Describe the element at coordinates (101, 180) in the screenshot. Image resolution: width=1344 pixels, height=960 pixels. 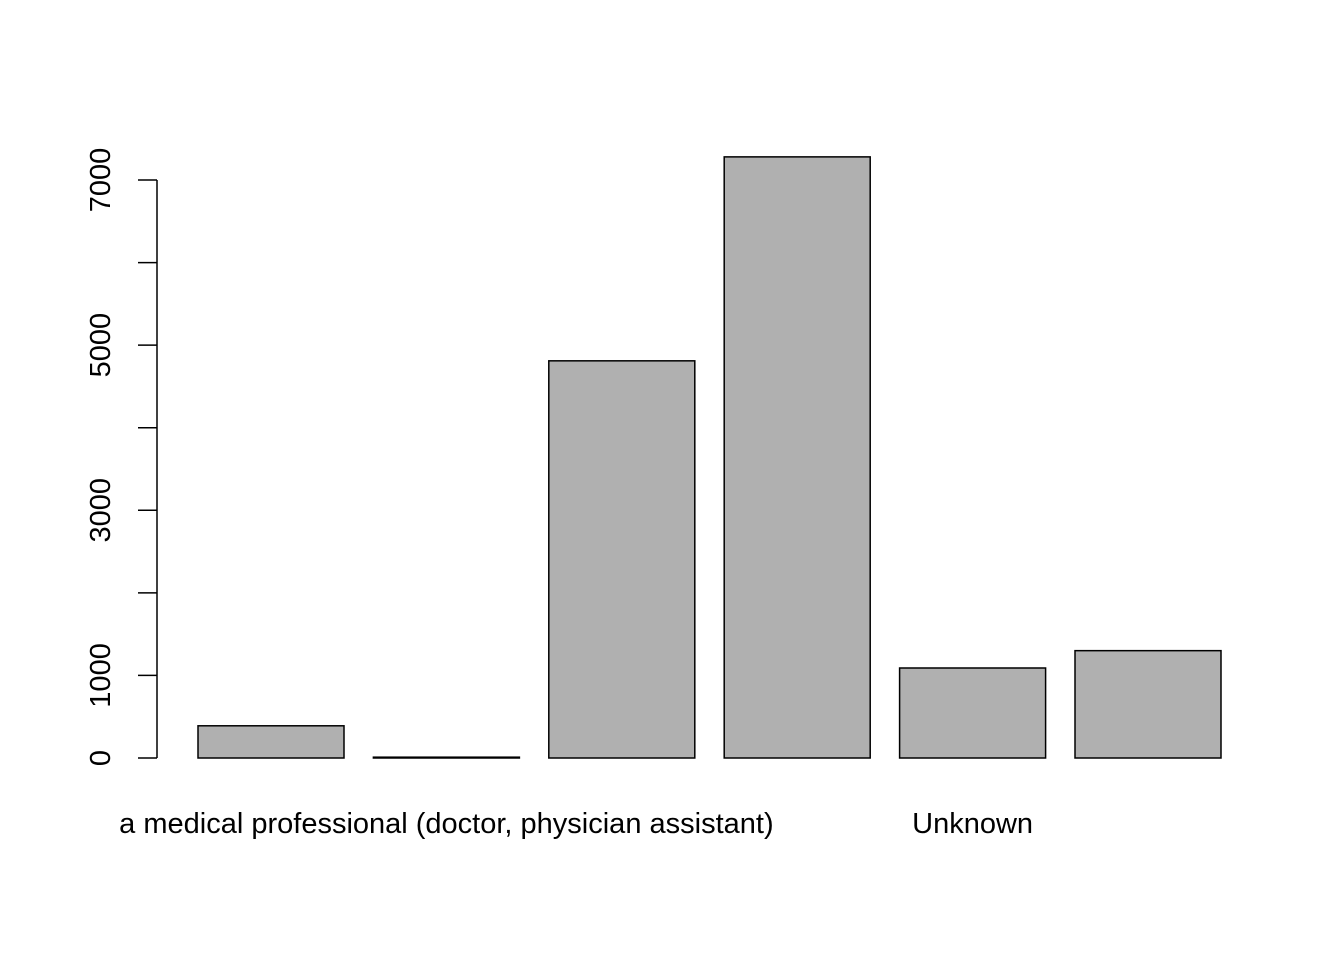
I see `y-tick-label: 7000` at that location.